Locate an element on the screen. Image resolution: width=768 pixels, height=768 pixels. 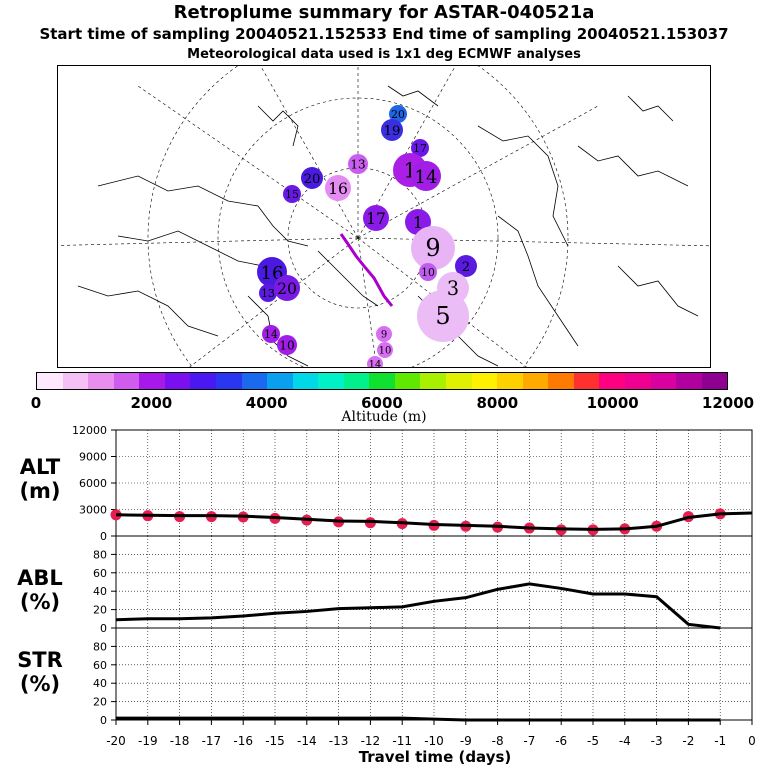
altitude-dot is located at coordinates (116, 515).